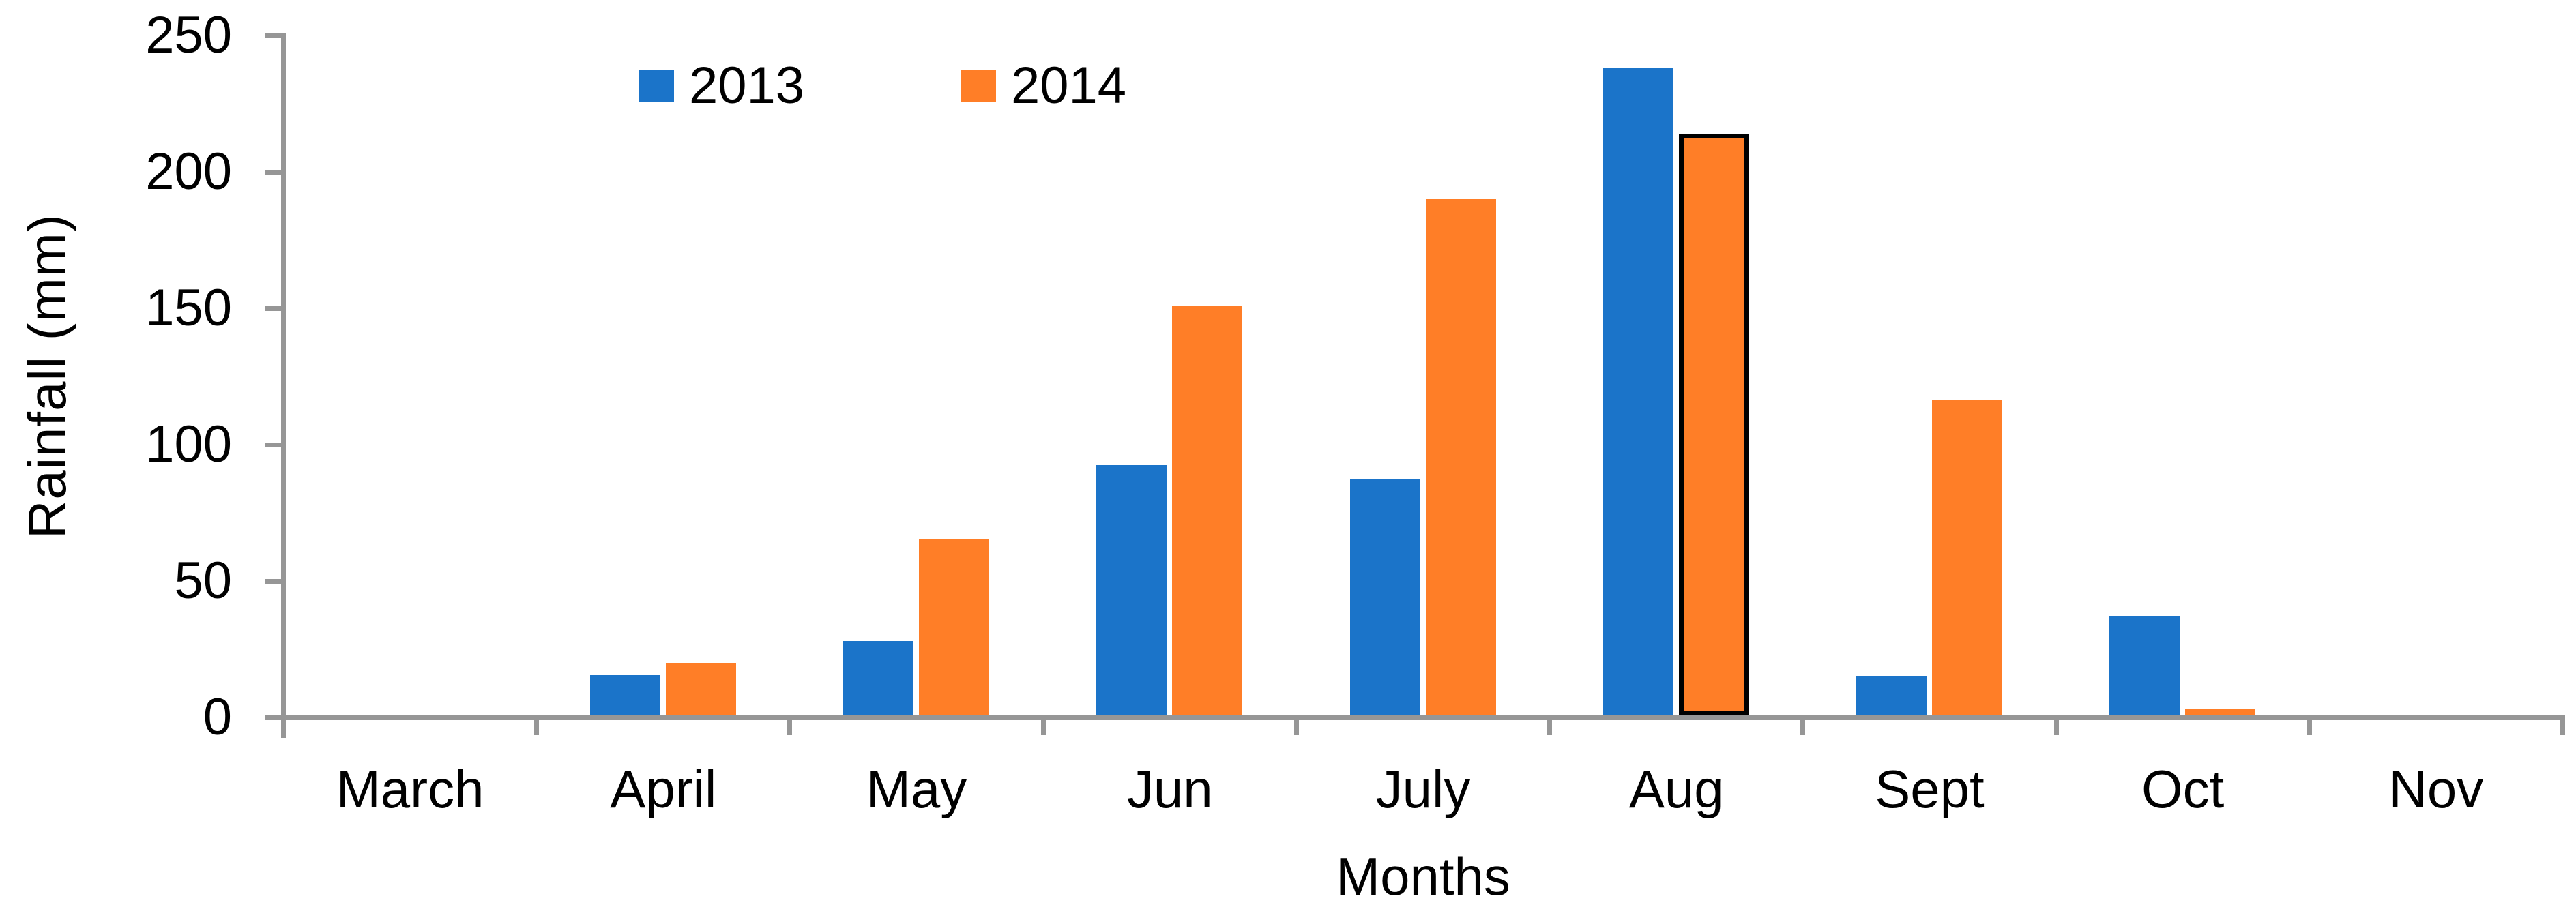  Describe the element at coordinates (188, 308) in the screenshot. I see `y-tick-label-150: 150` at that location.